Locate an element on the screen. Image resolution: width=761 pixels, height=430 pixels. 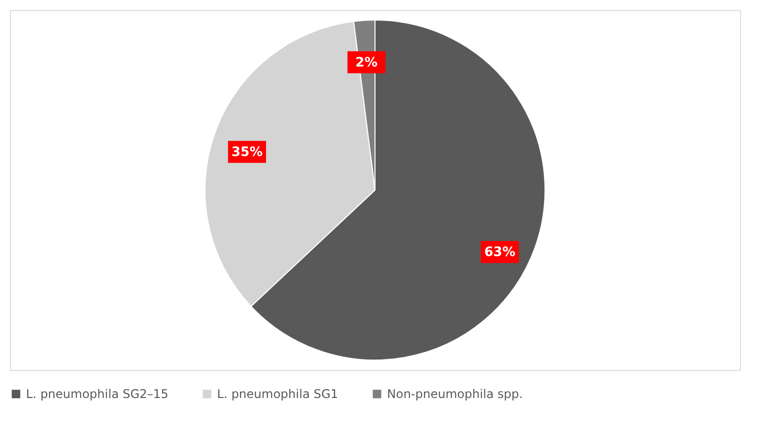
data-label: 2% is located at coordinates (366, 62).